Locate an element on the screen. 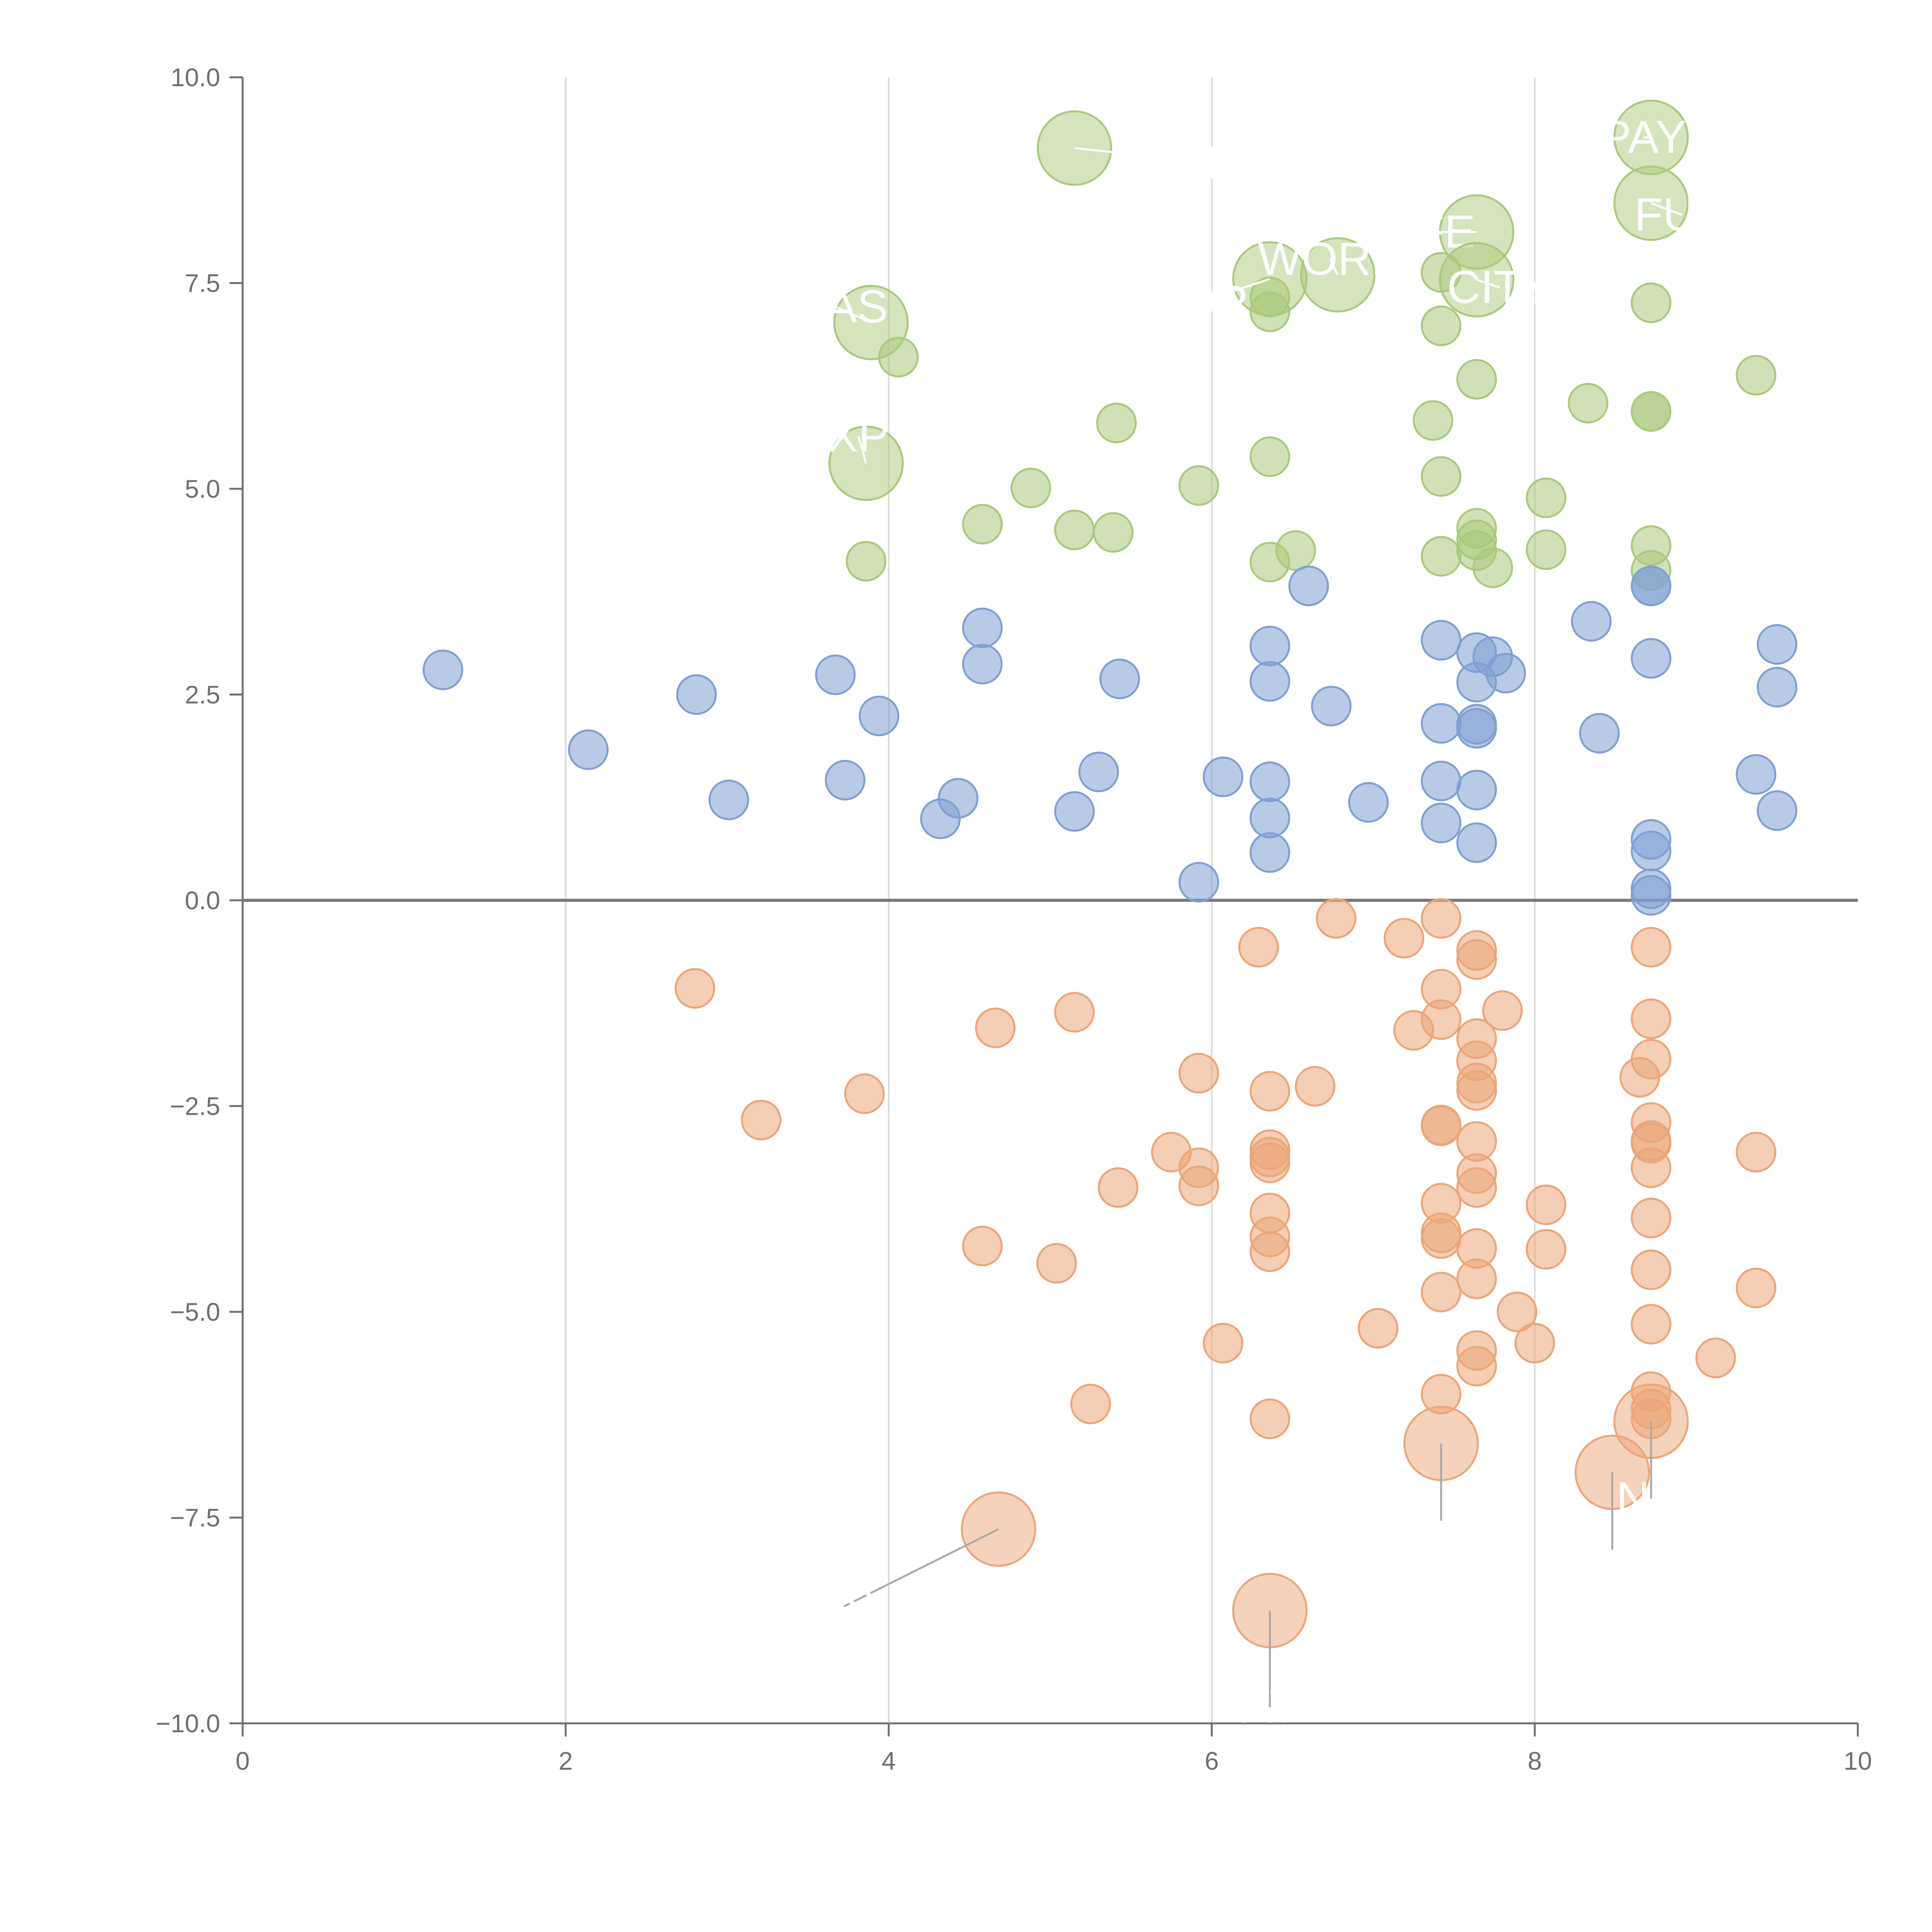 This screenshot has width=1932, height=1932. point-label: KS is located at coordinates (844, 1606).